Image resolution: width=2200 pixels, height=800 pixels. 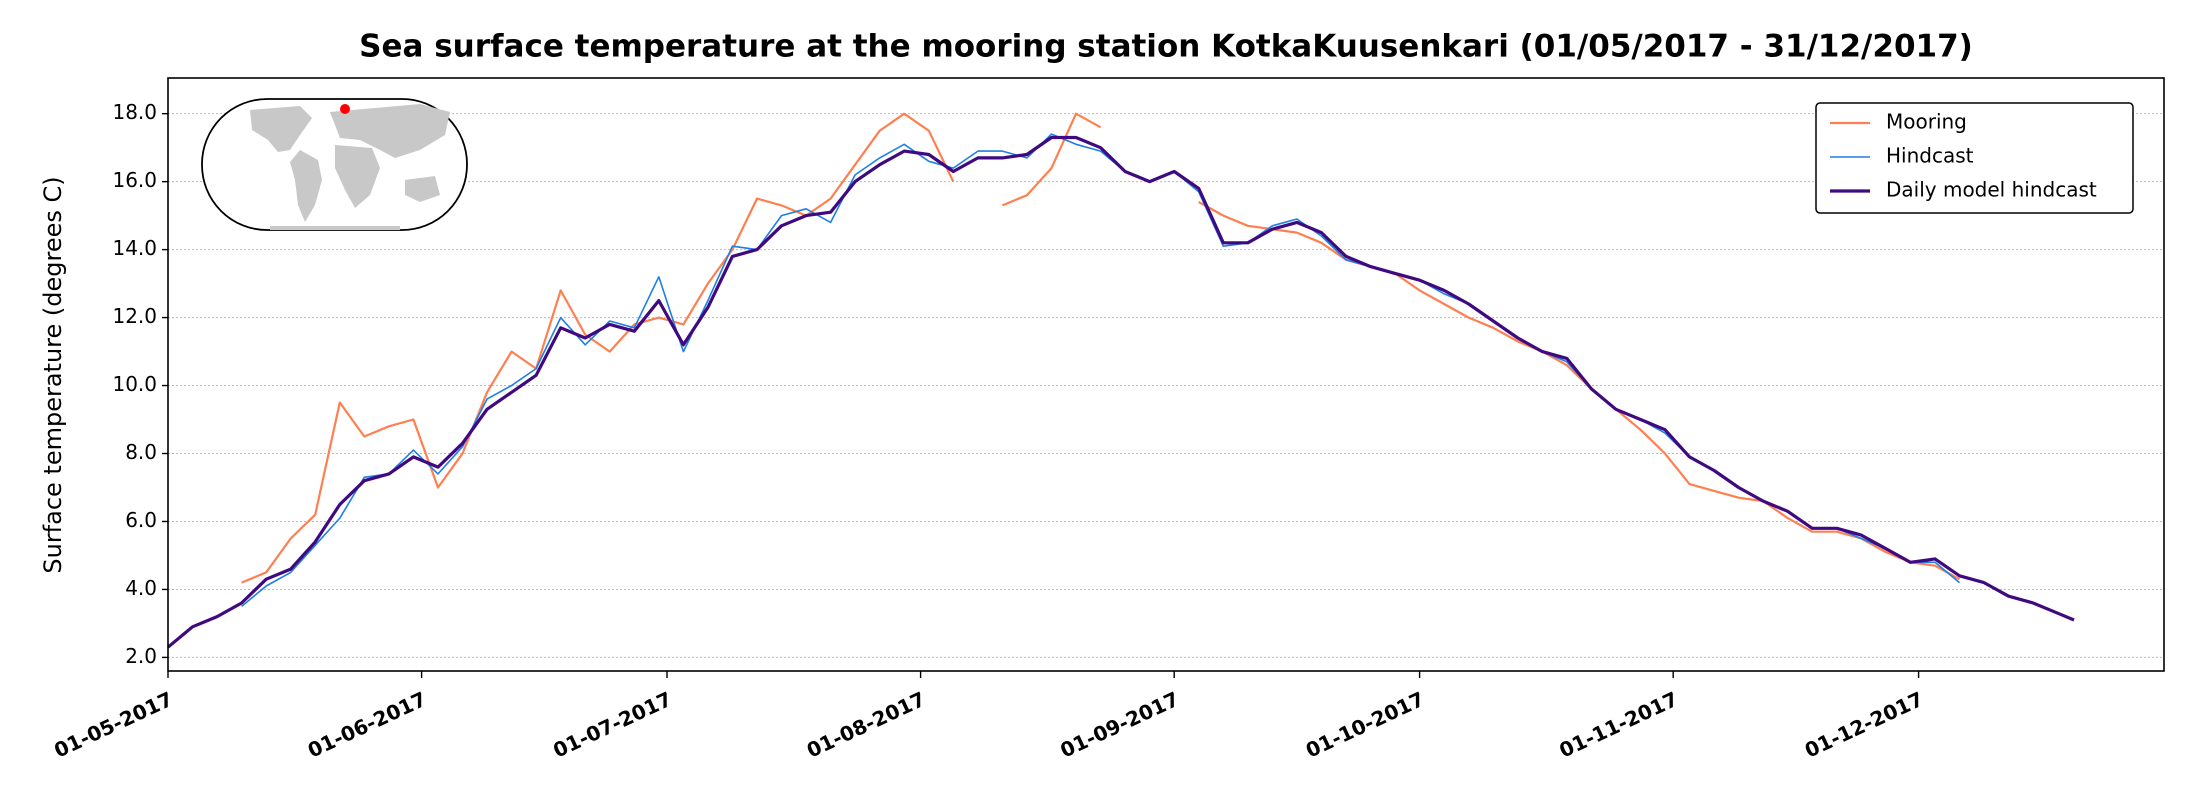 I want to click on location-map, so click(x=334, y=164).